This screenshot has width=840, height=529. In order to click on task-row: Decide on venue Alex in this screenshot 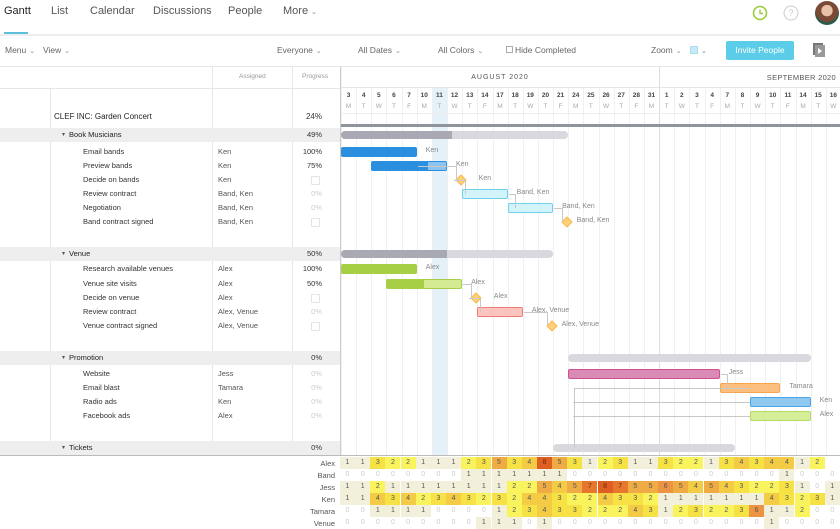, I will do `click(170, 298)`.